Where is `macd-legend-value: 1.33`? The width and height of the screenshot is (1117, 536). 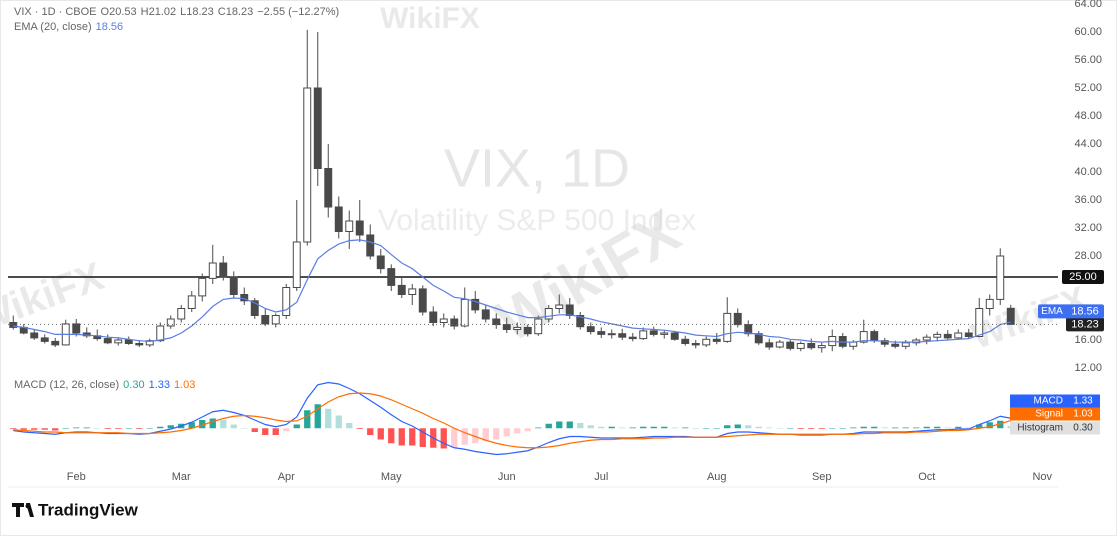 macd-legend-value: 1.33 is located at coordinates (1083, 401).